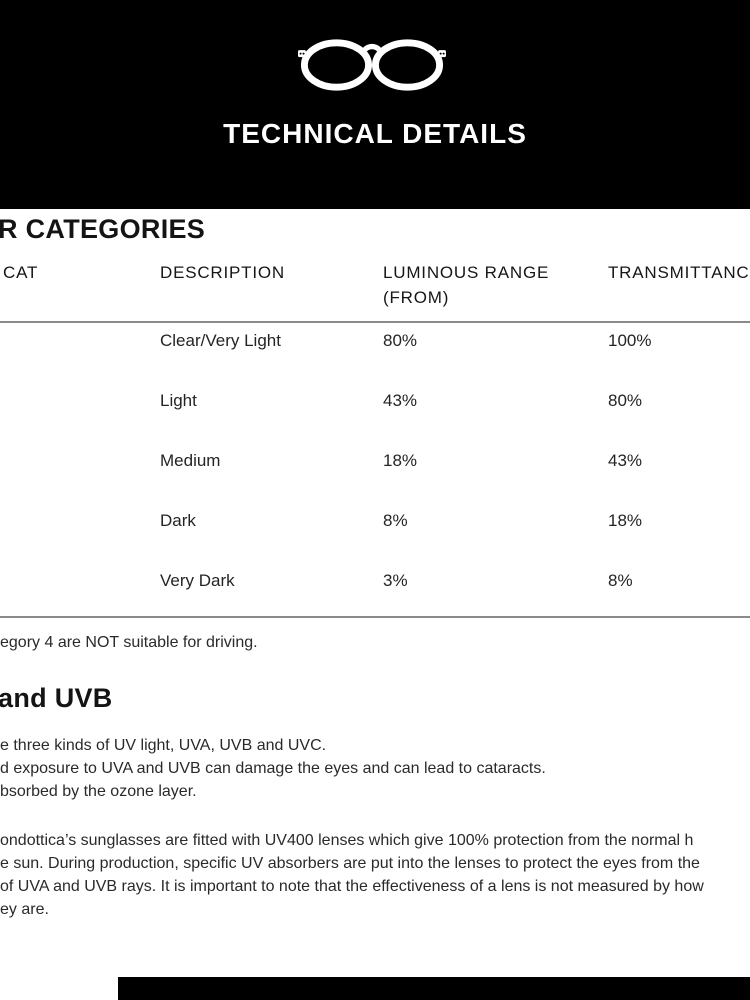 The height and width of the screenshot is (1000, 750). Describe the element at coordinates (620, 580) in the screenshot. I see `cell-transmittance: 8%` at that location.